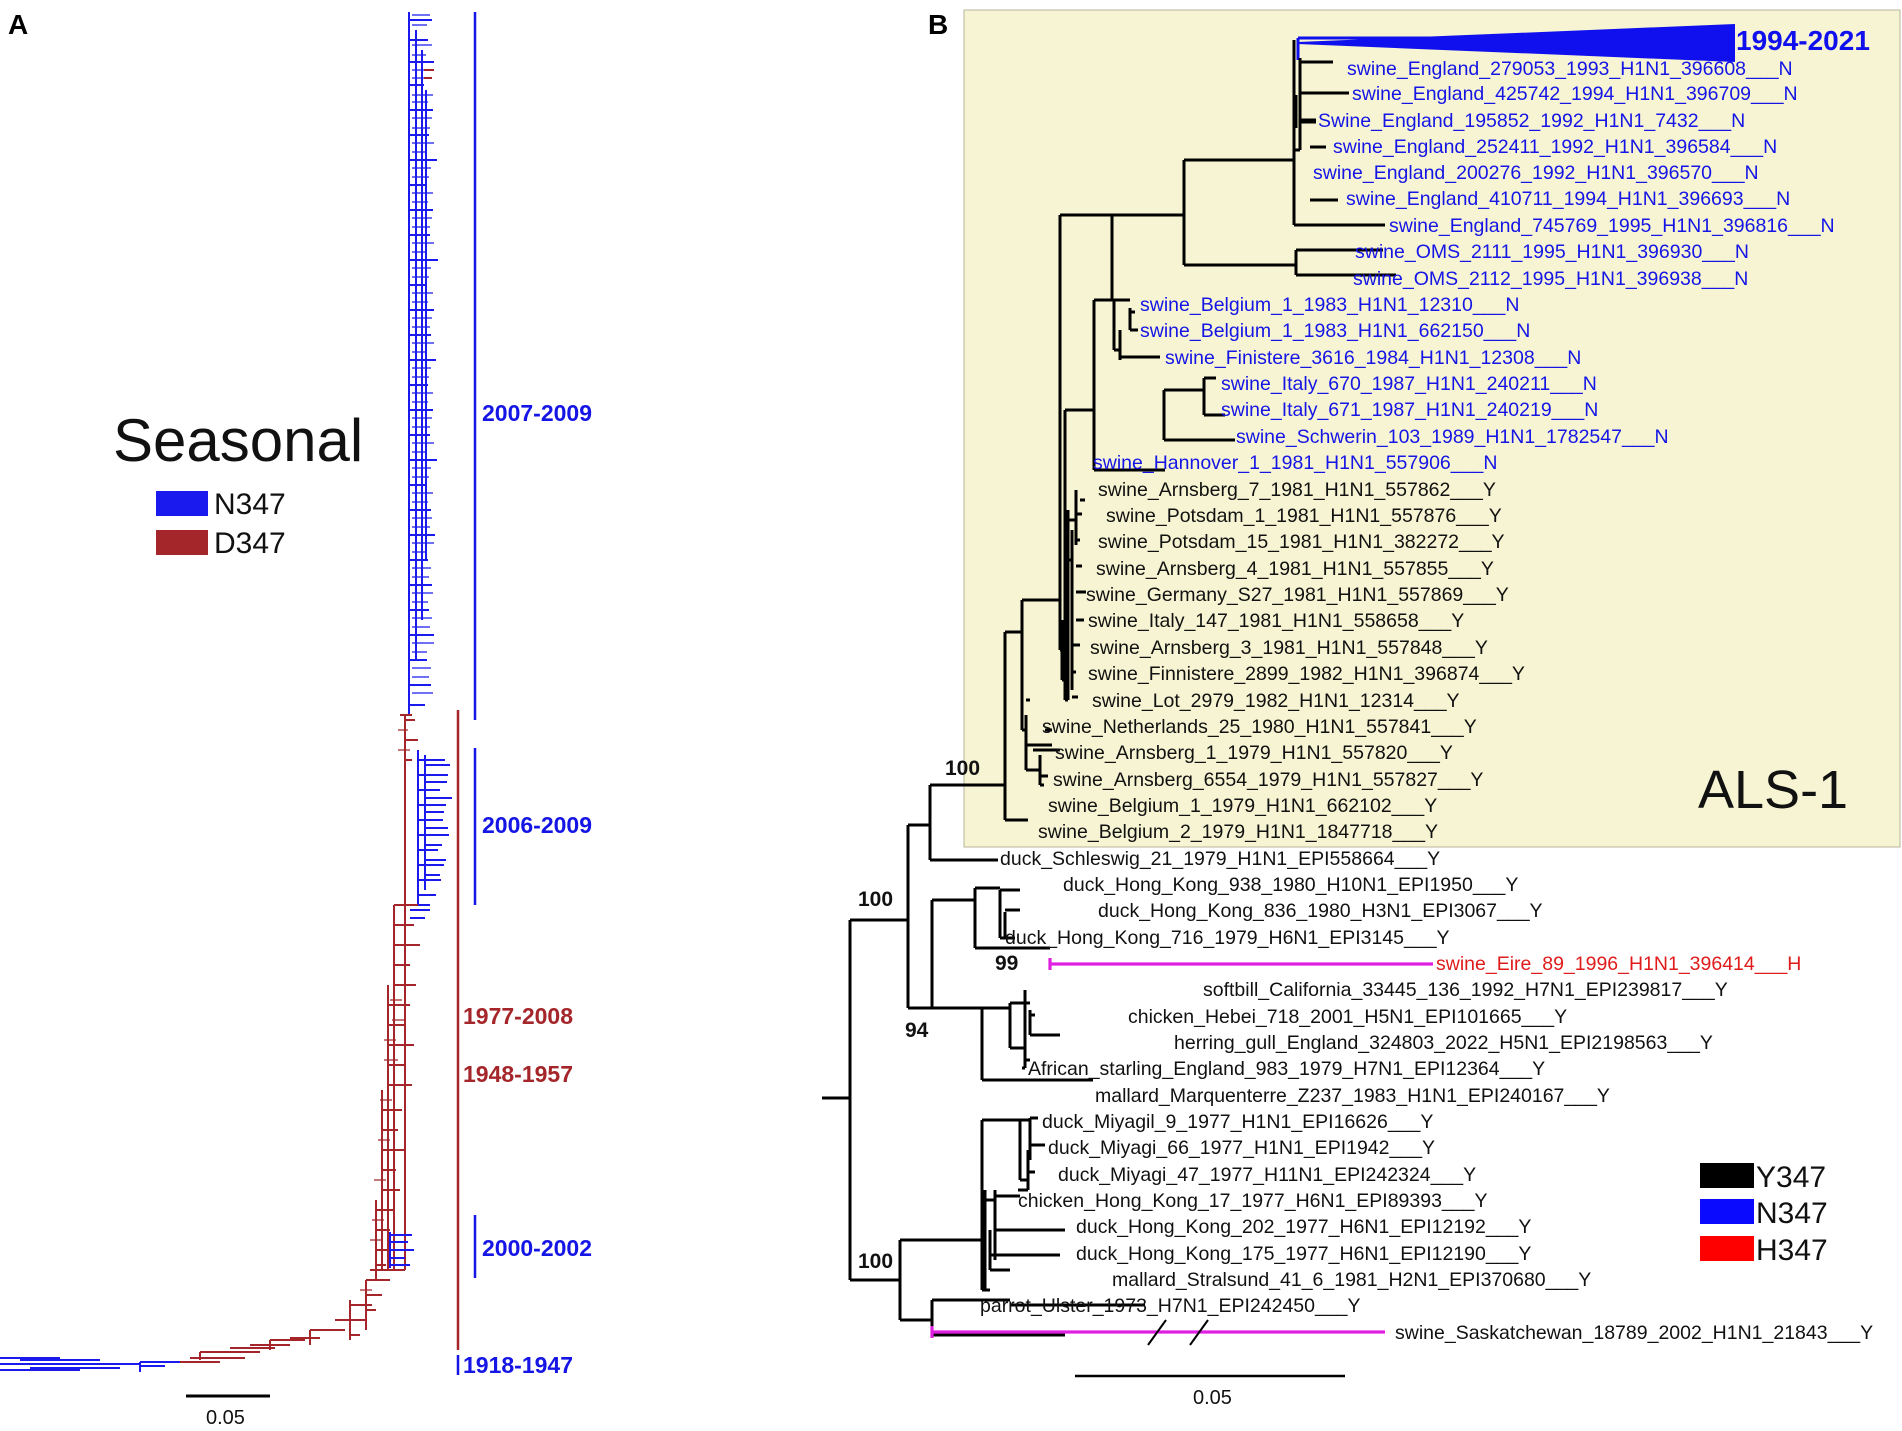 This screenshot has width=1902, height=1431. What do you see at coordinates (1237, 1122) in the screenshot?
I see `leaf-label: duck_Miyagil_9_1977_H1N1_EPI16626___Y` at bounding box center [1237, 1122].